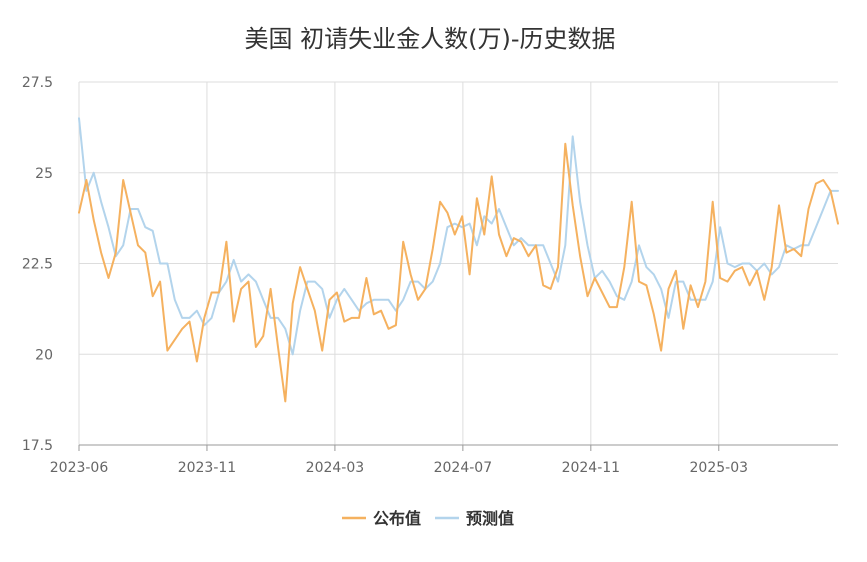  I want to click on x-tick-label: 2023-11, so click(207, 468).